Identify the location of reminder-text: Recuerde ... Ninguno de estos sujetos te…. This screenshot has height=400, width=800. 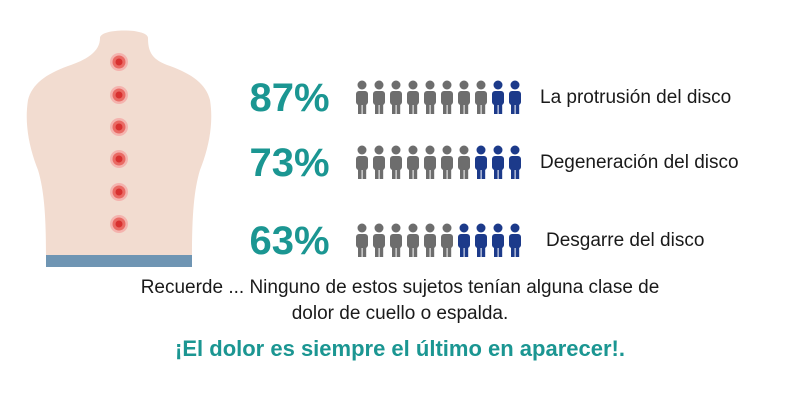
(400, 301).